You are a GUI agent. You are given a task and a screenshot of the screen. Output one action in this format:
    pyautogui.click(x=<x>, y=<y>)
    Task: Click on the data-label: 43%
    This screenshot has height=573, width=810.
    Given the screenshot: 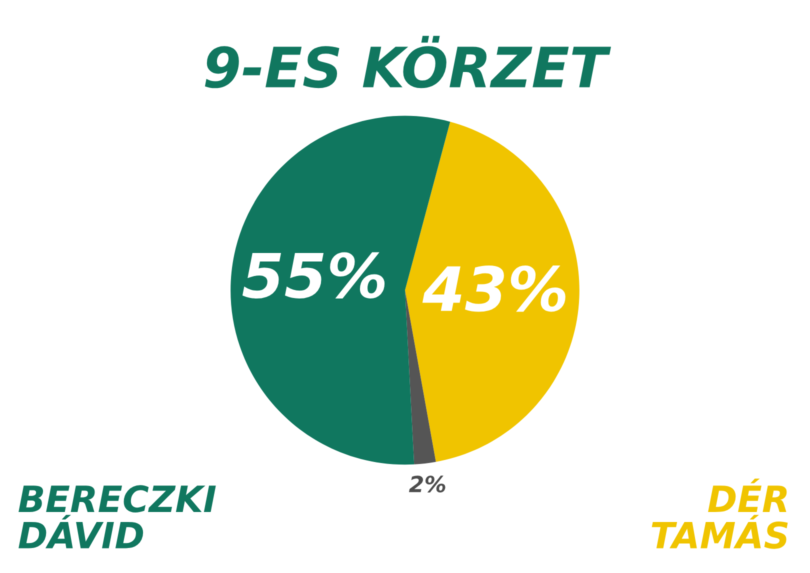 What is the action you would take?
    pyautogui.click(x=494, y=289)
    